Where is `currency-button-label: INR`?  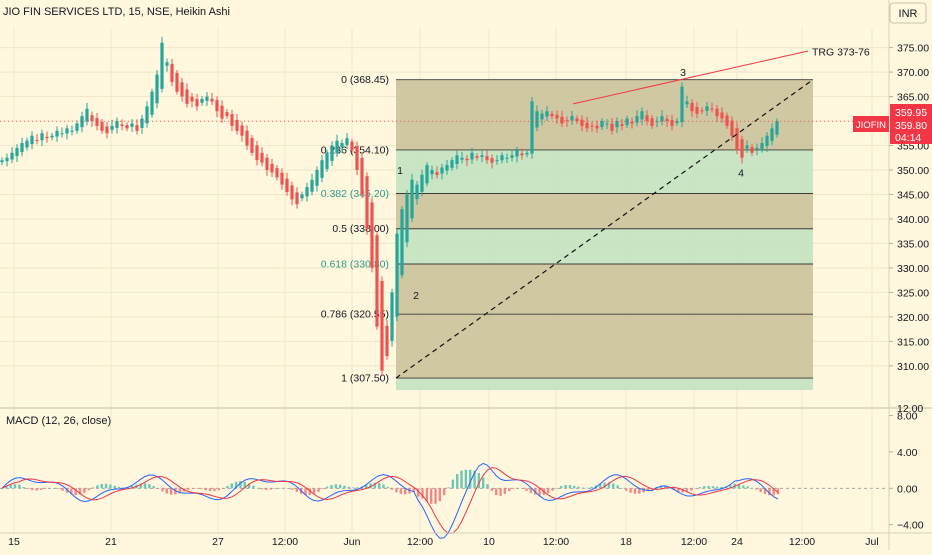
currency-button-label: INR is located at coordinates (908, 14).